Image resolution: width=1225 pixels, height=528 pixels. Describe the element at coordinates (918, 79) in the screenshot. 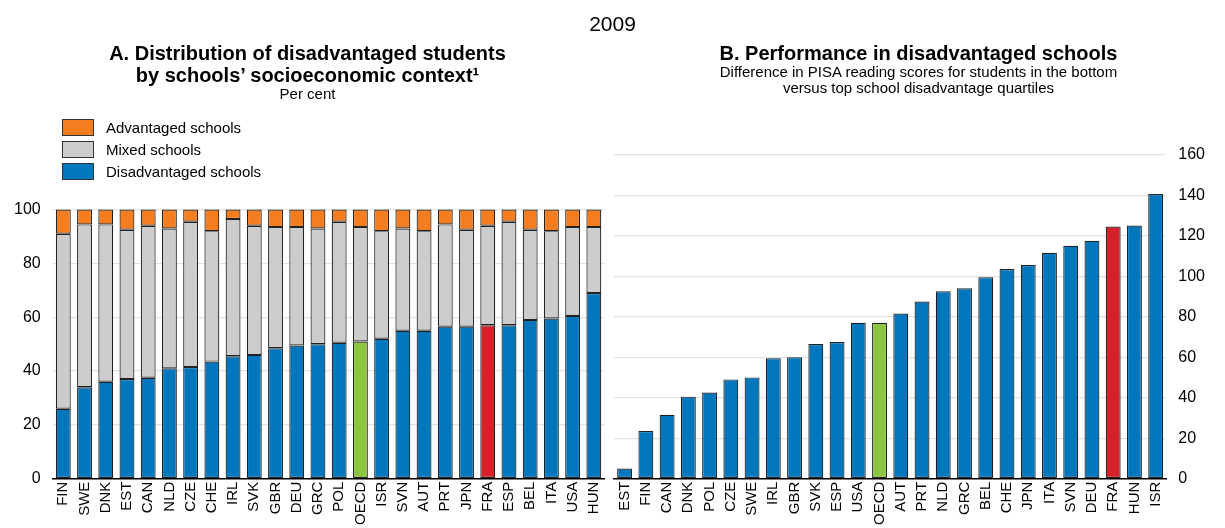

I see `chart-subtitle: Difference in PISA reading scores for students in the bottom versus top school disadvantage quartiles` at that location.